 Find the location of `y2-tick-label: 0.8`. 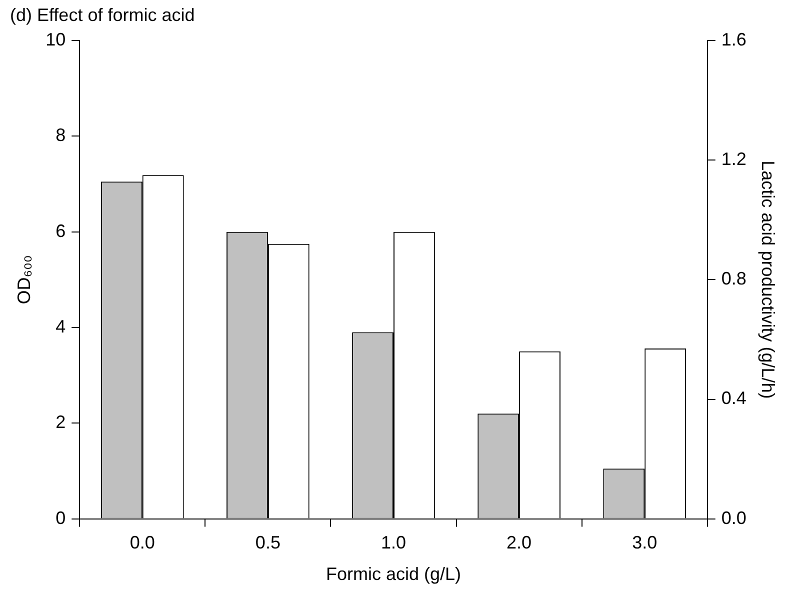

y2-tick-label: 0.8 is located at coordinates (733, 278).